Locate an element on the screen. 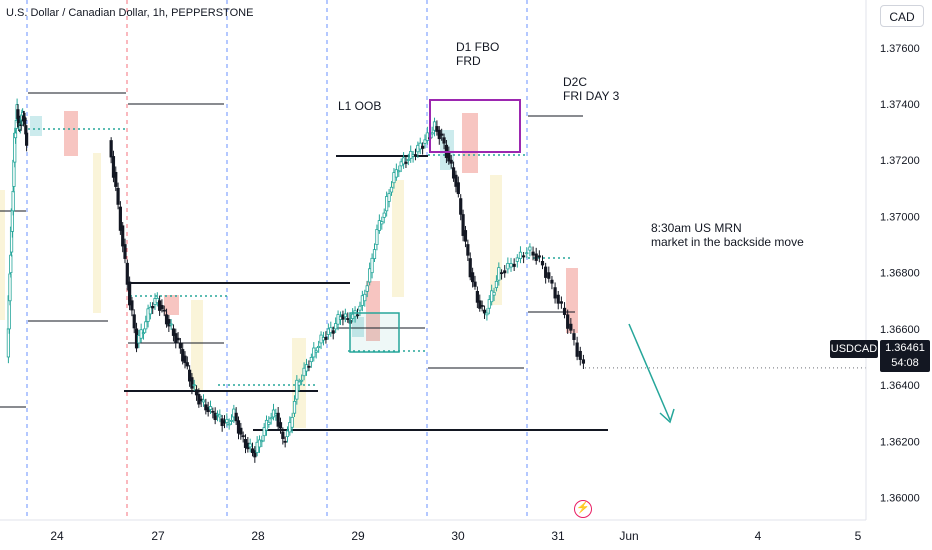 The image size is (932, 550). price-tick-label: 1.37400 is located at coordinates (900, 105).